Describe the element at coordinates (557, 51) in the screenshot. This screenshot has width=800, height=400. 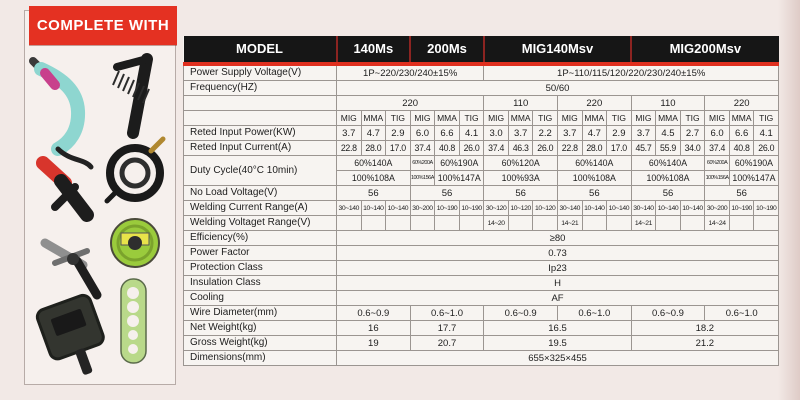
I see `model-name-header: MIG140Msv` at that location.